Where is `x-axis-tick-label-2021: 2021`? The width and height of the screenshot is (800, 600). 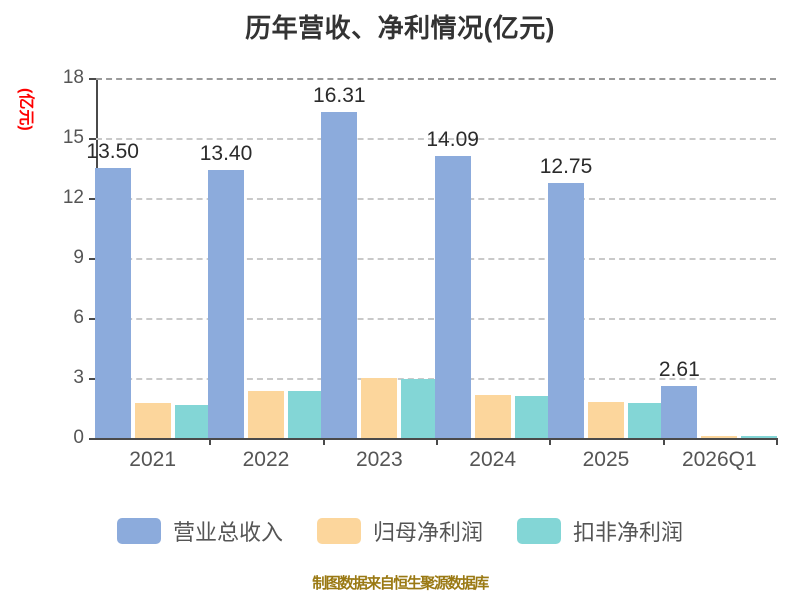
x-axis-tick-label-2021: 2021 is located at coordinates (153, 459).